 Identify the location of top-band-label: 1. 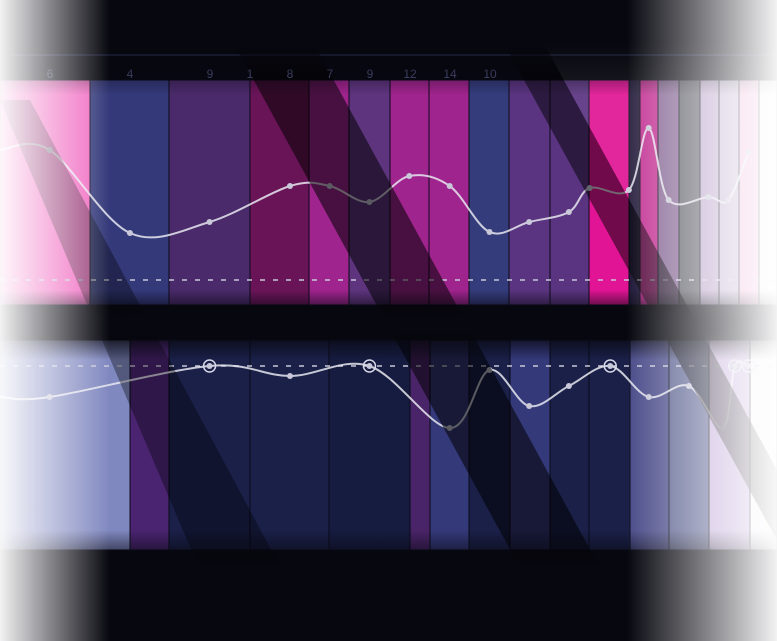
(250, 74).